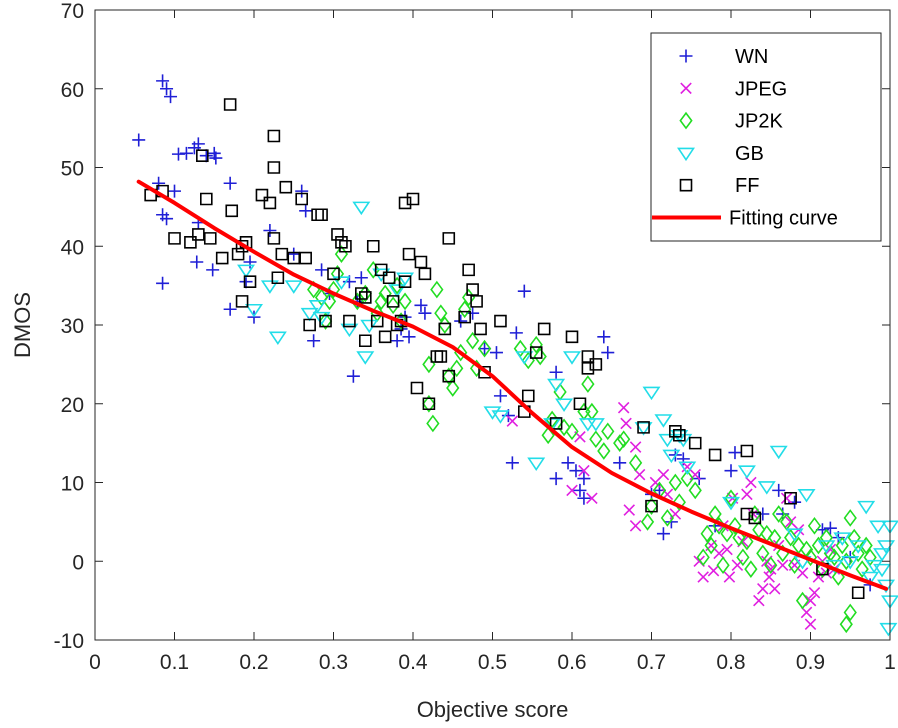 The width and height of the screenshot is (898, 728). Describe the element at coordinates (413, 662) in the screenshot. I see `x-tick-label: 0.4` at that location.